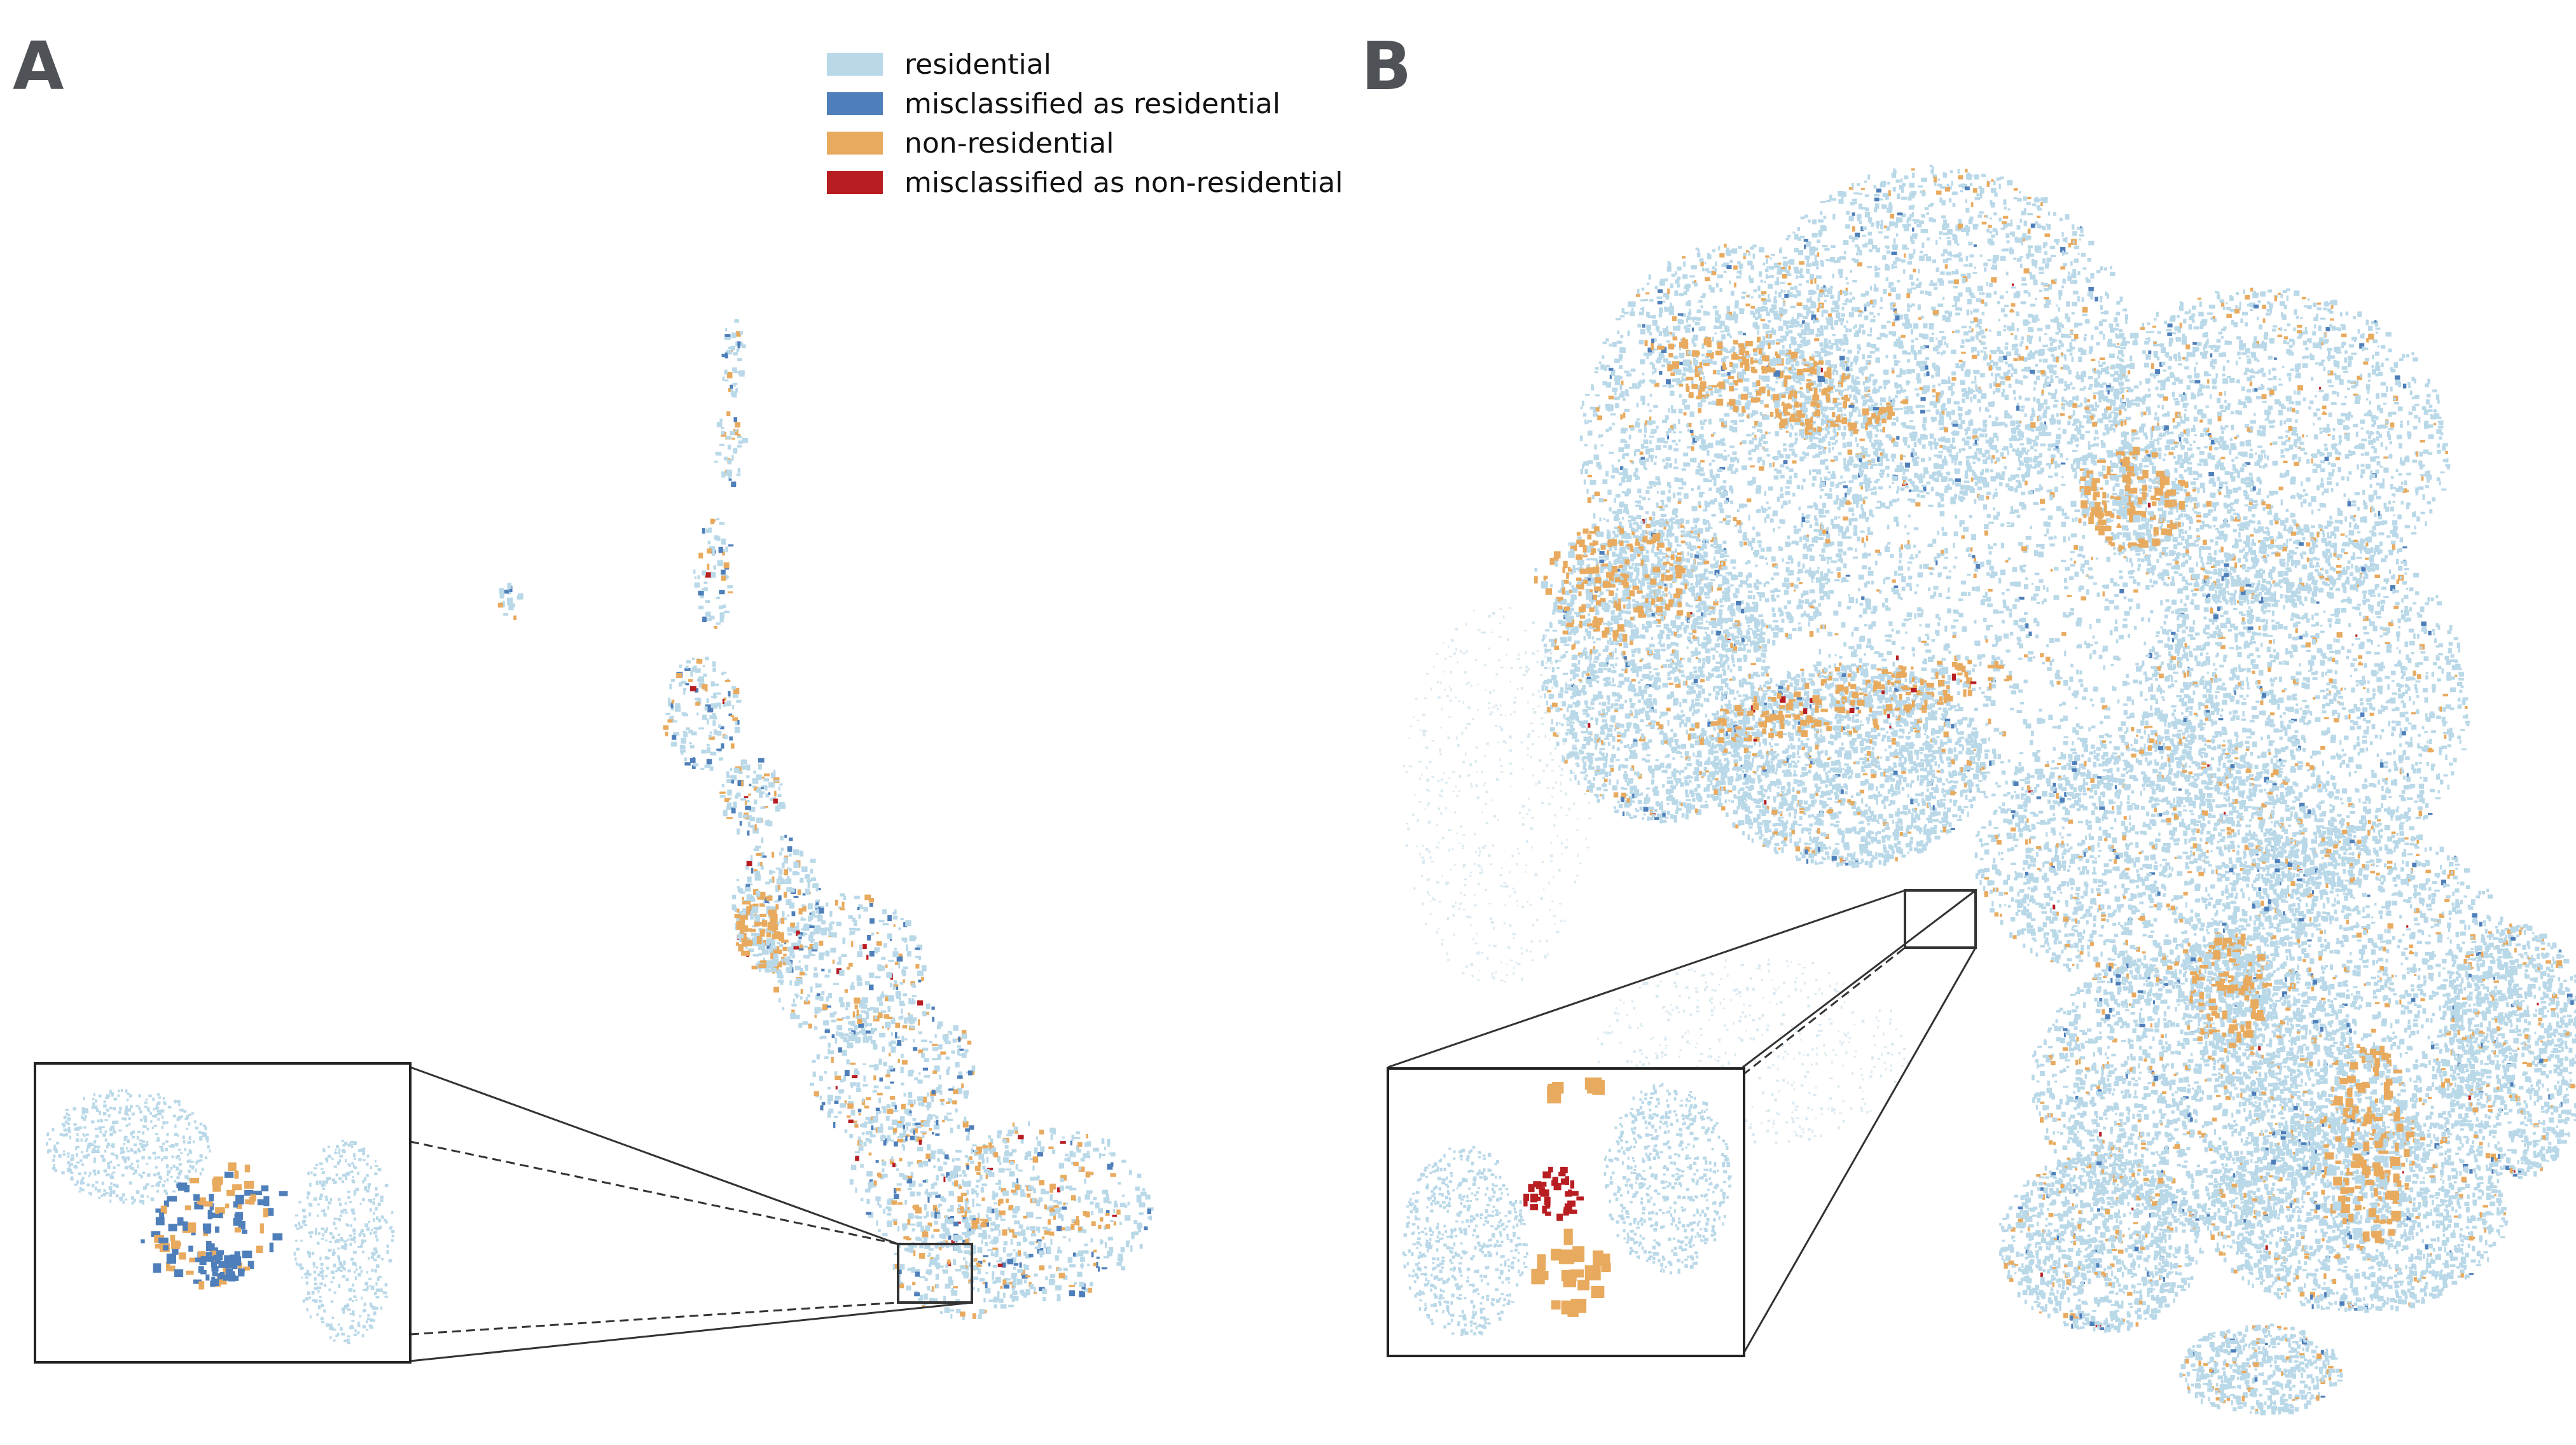 The height and width of the screenshot is (1445, 2576). I want to click on legend-swatch-non-residential, so click(855, 144).